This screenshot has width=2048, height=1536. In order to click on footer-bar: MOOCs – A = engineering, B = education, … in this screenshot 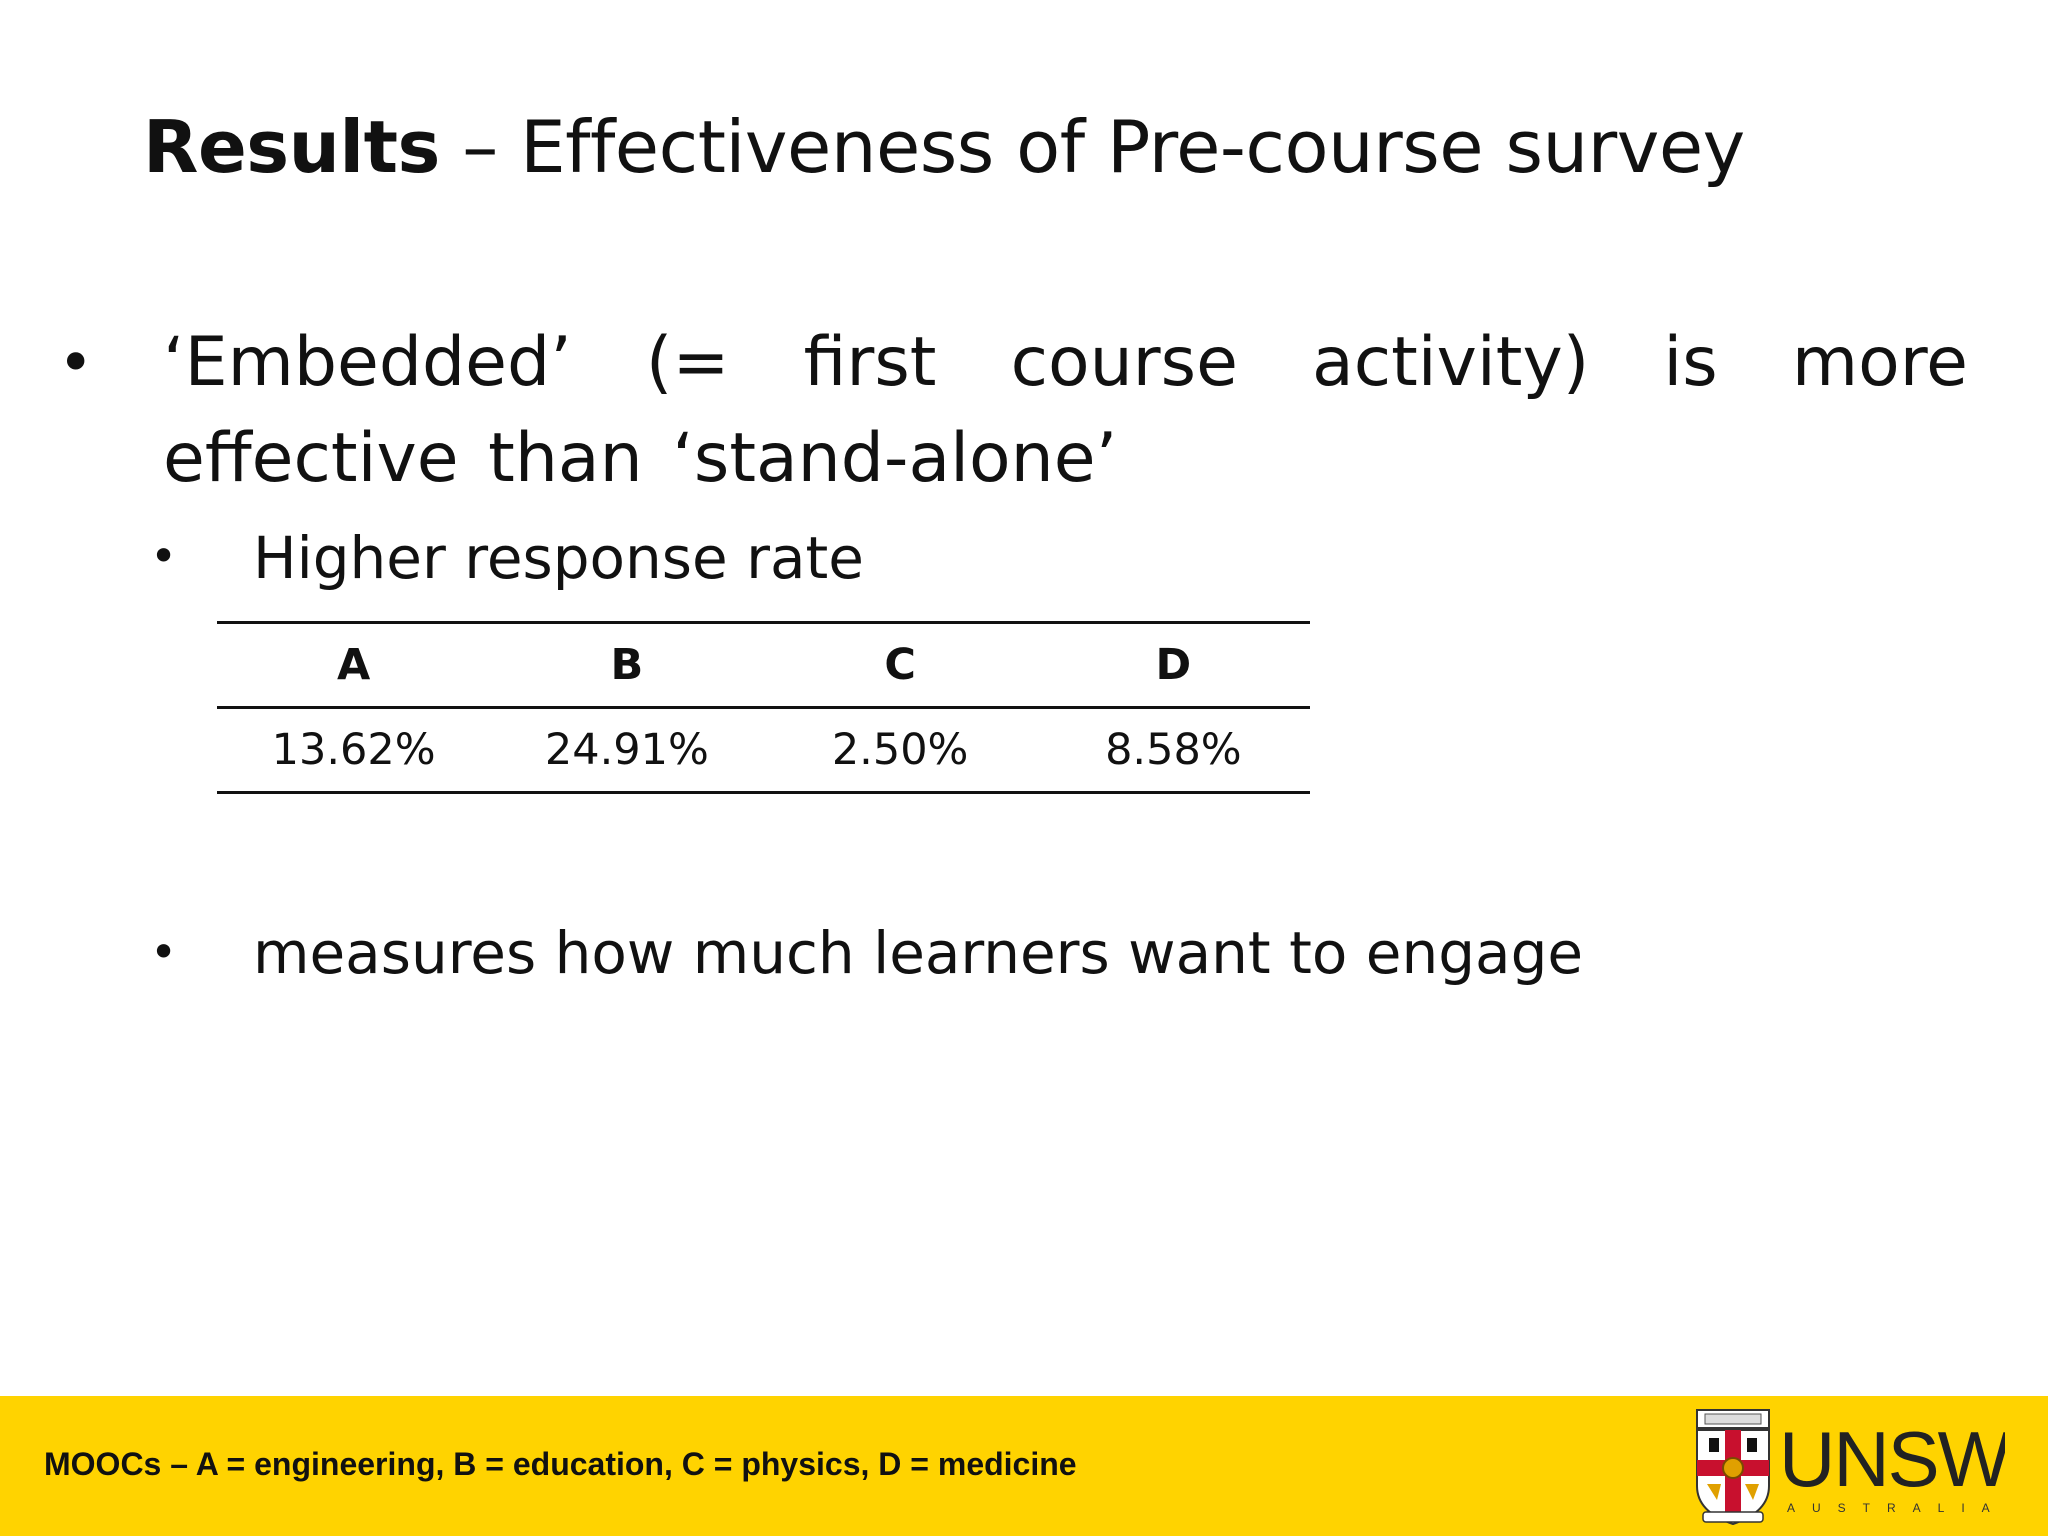, I will do `click(1024, 1466)`.